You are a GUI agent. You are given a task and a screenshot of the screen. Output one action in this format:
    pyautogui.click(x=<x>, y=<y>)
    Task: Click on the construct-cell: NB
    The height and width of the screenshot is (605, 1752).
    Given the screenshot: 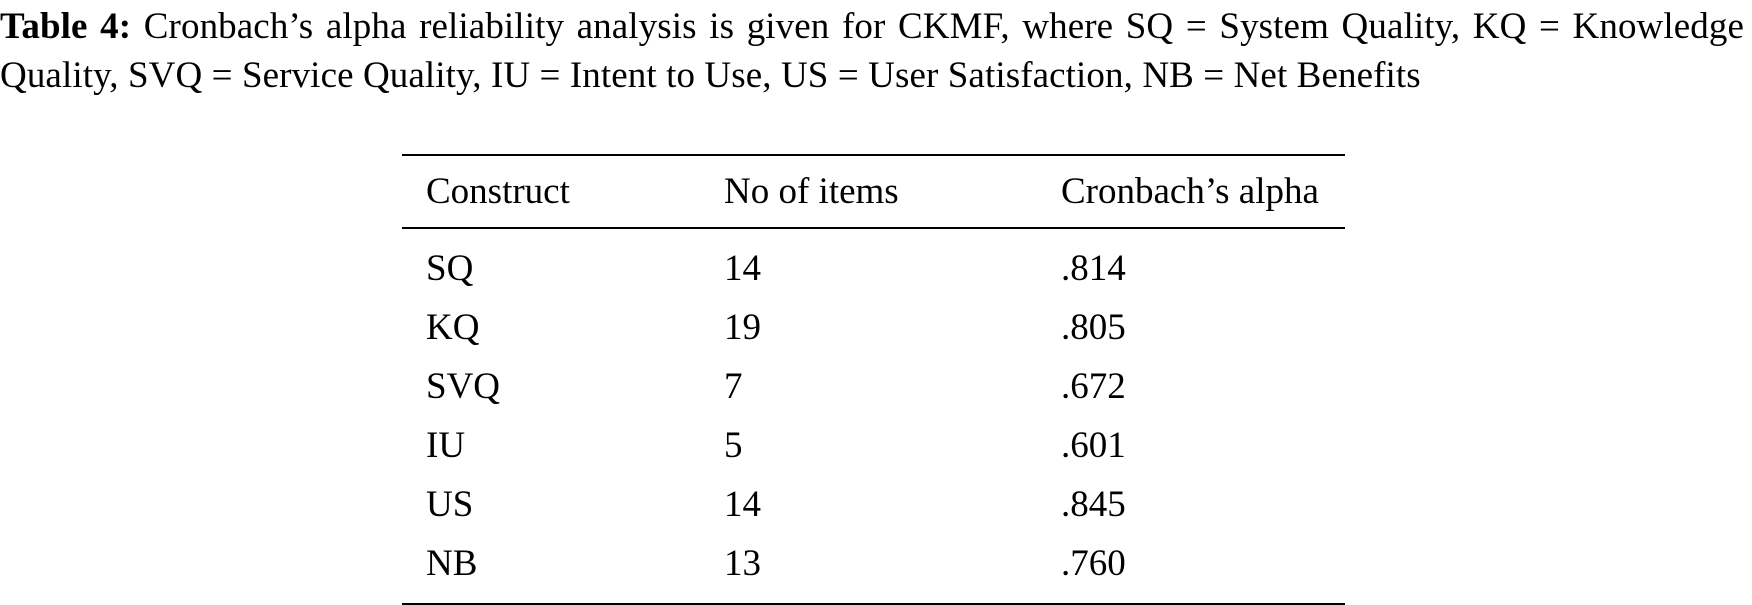 What is the action you would take?
    pyautogui.click(x=452, y=563)
    